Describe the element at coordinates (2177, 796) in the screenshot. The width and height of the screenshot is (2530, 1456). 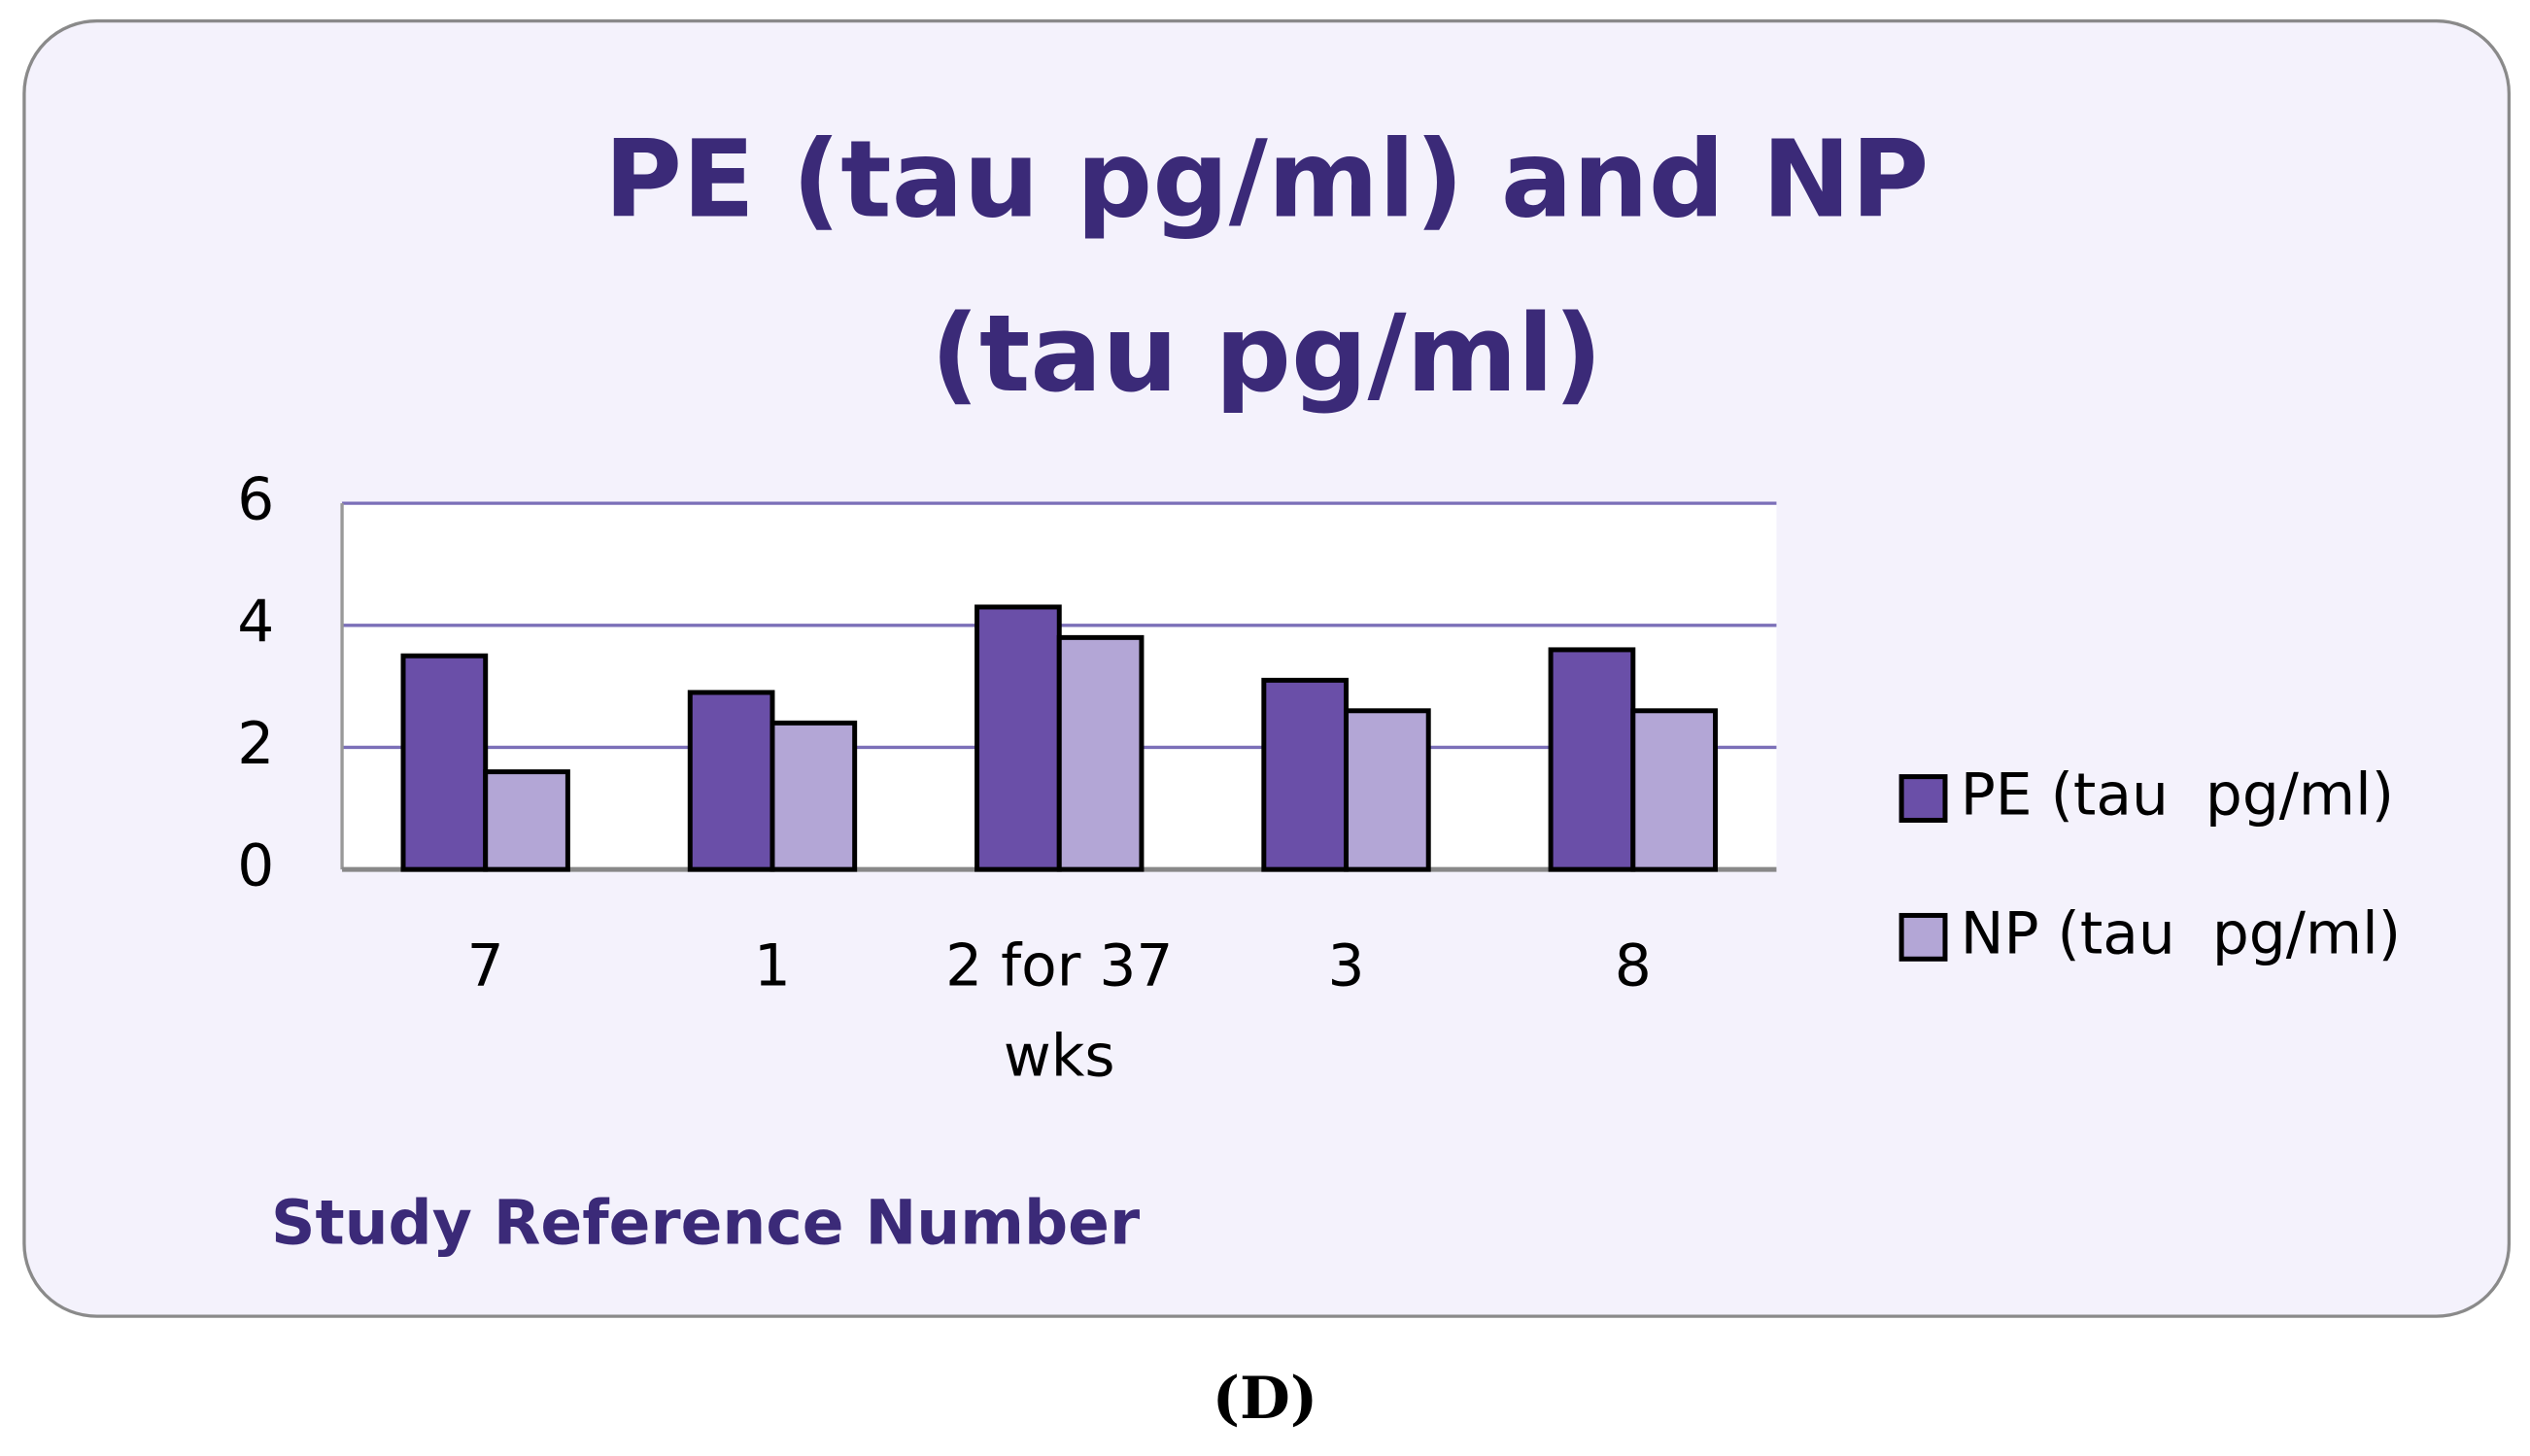
I see `legend-label: PE (tau pg/ml)` at that location.